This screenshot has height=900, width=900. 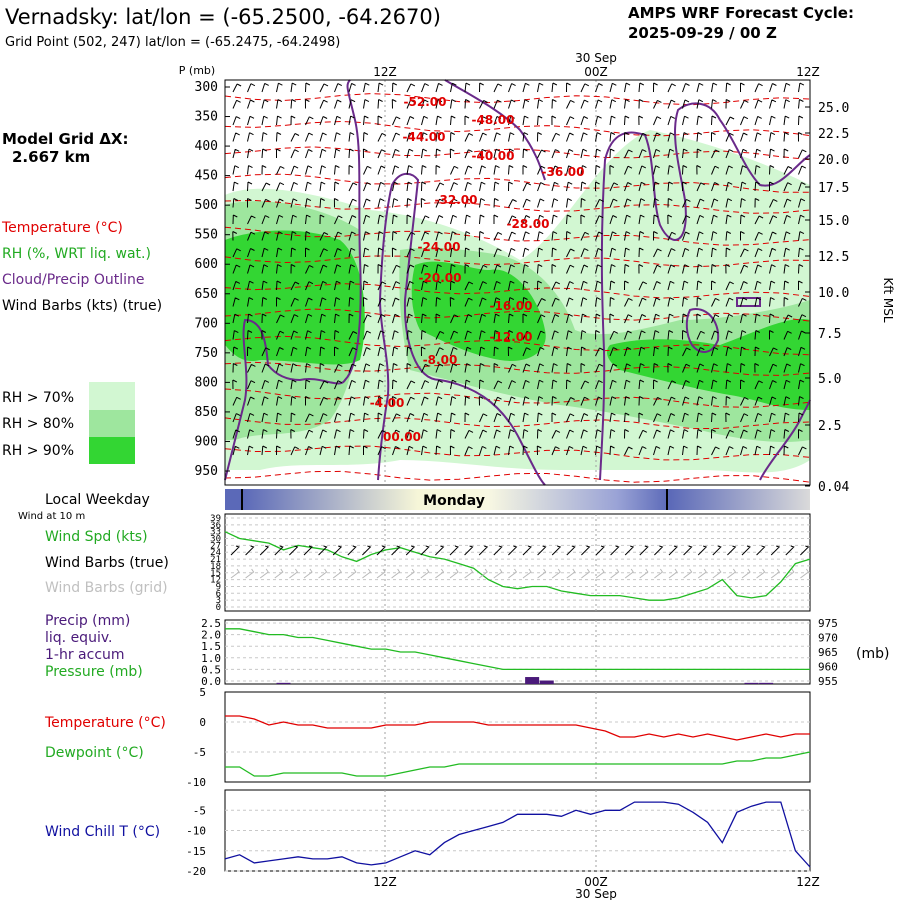 What do you see at coordinates (828, 638) in the screenshot?
I see `pressure-tick-label: 970` at bounding box center [828, 638].